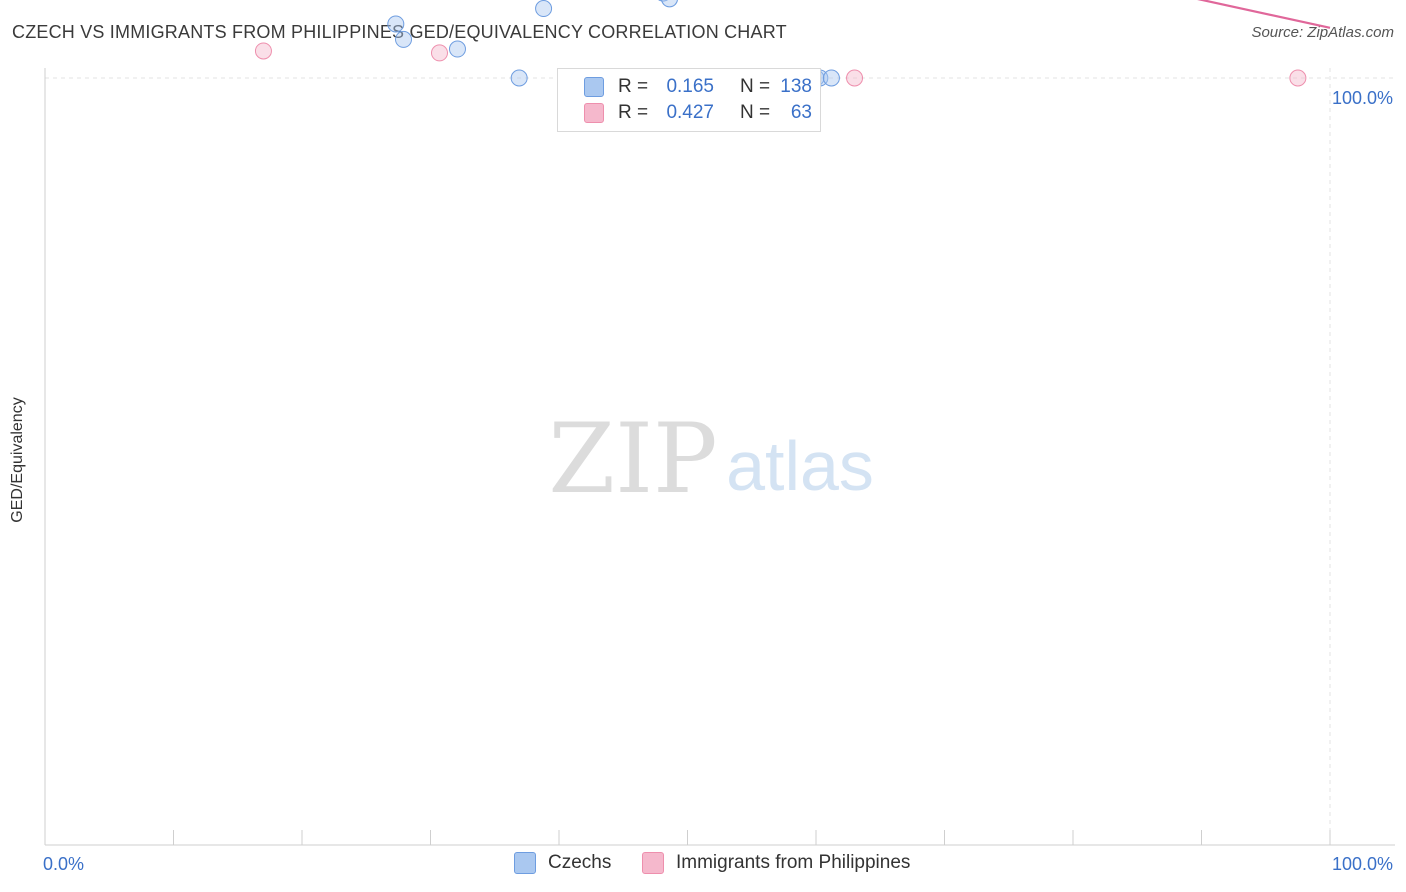  What do you see at coordinates (1362, 864) in the screenshot?
I see `x-tick-max: 100.0%` at bounding box center [1362, 864].